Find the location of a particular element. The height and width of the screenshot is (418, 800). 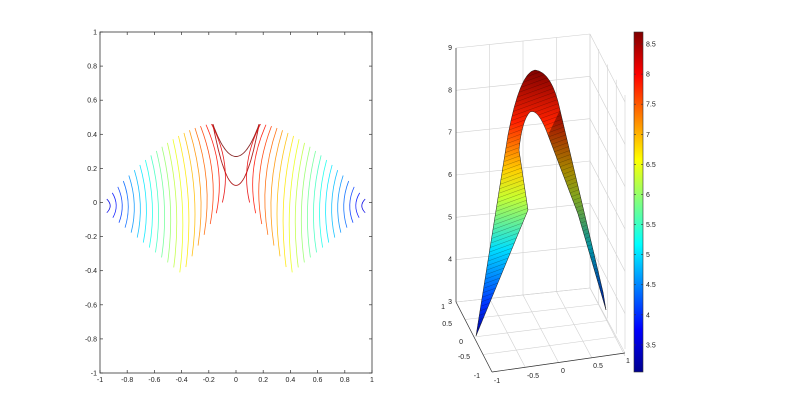

colorbar-tick-label: 8 is located at coordinates (648, 75).